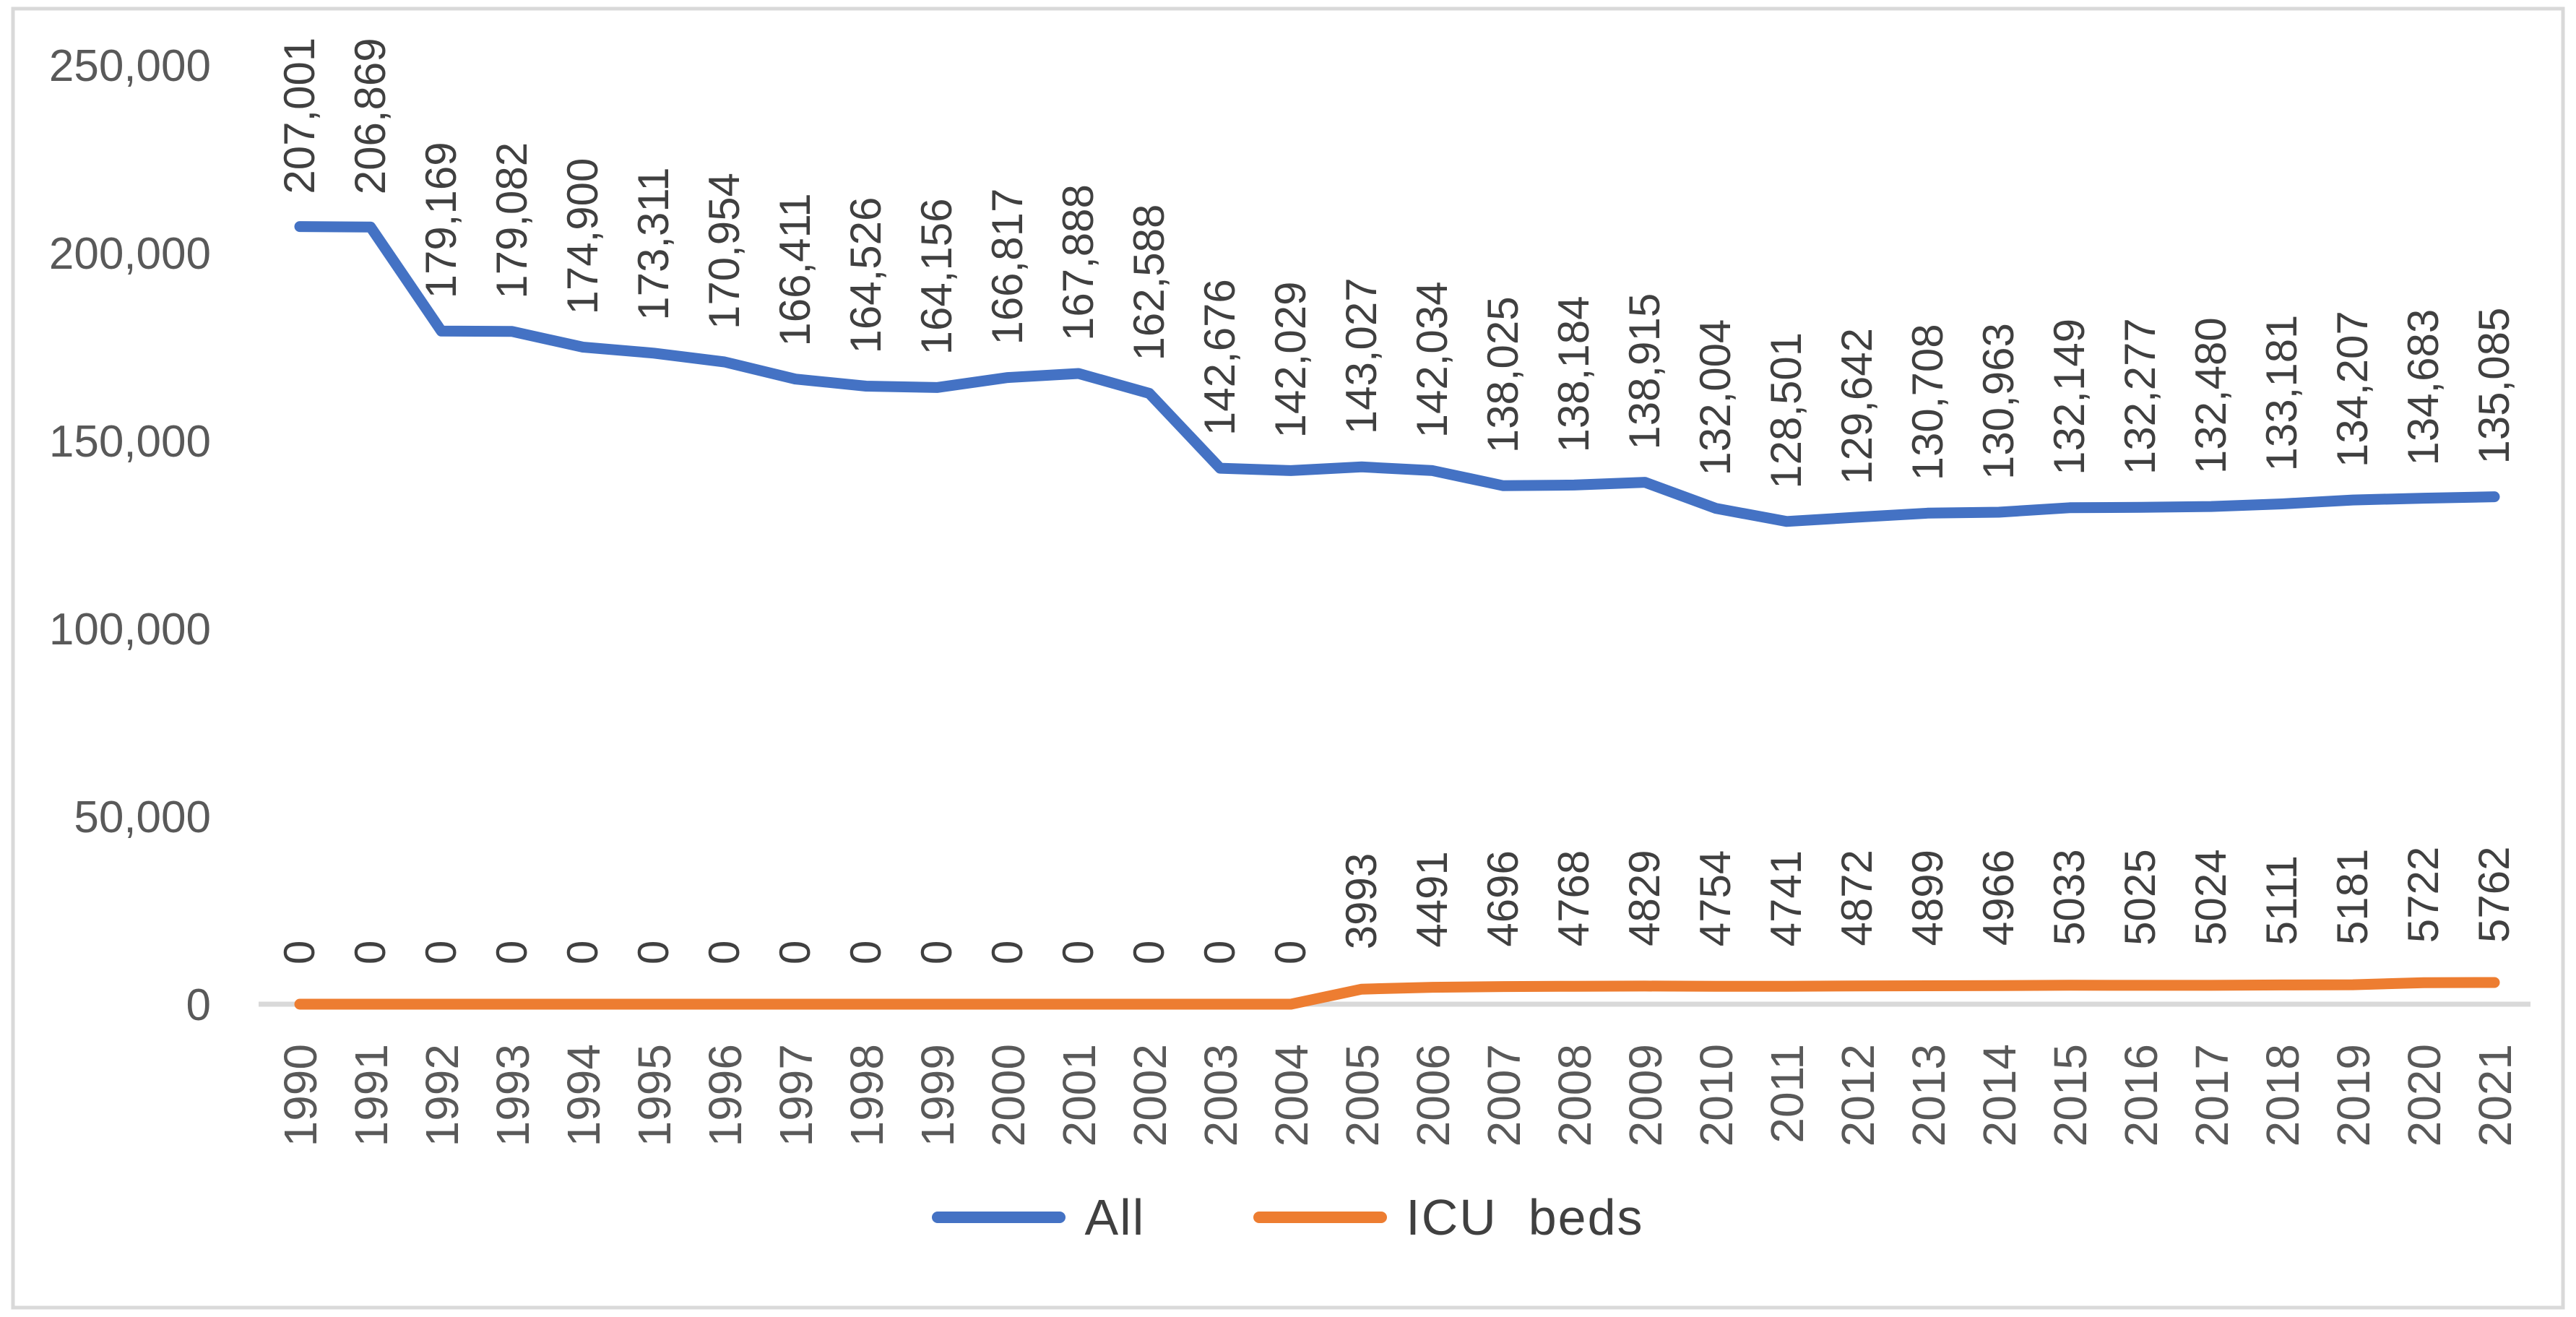  Describe the element at coordinates (130, 630) in the screenshot. I see `y-axis-tick-label: 100,000` at that location.